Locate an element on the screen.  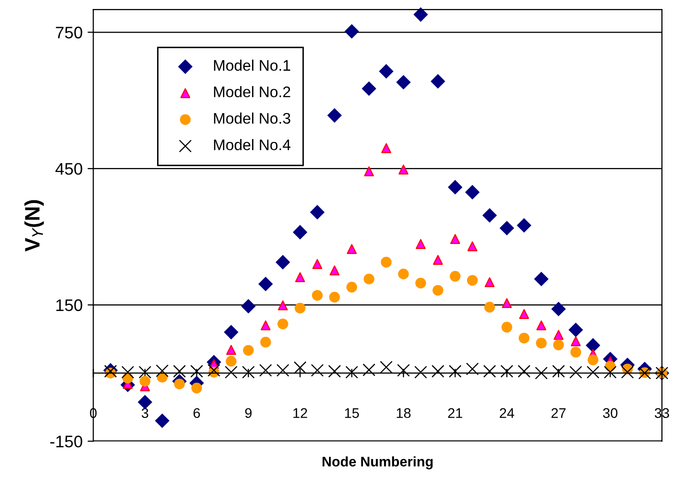
legend-label: Model No.4 is located at coordinates (252, 144).